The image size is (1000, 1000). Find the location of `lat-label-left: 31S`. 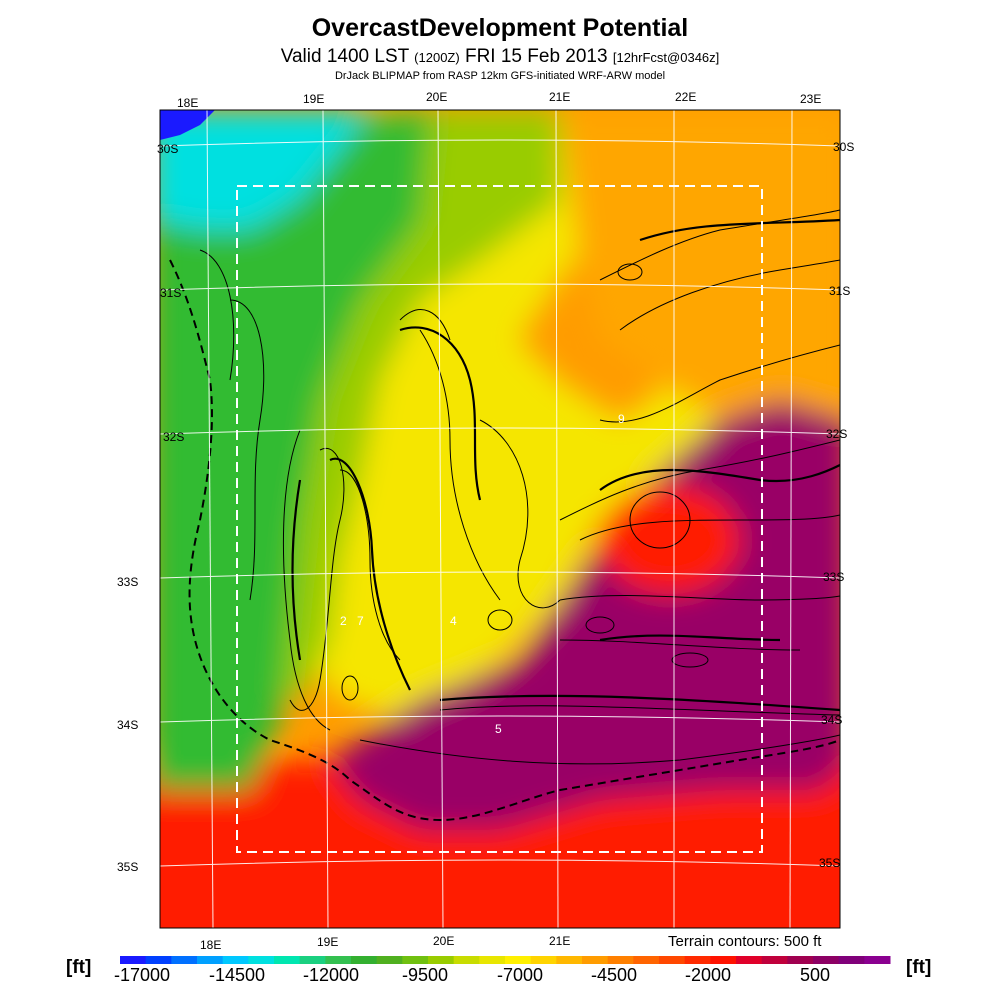

lat-label-left: 31S is located at coordinates (171, 293).